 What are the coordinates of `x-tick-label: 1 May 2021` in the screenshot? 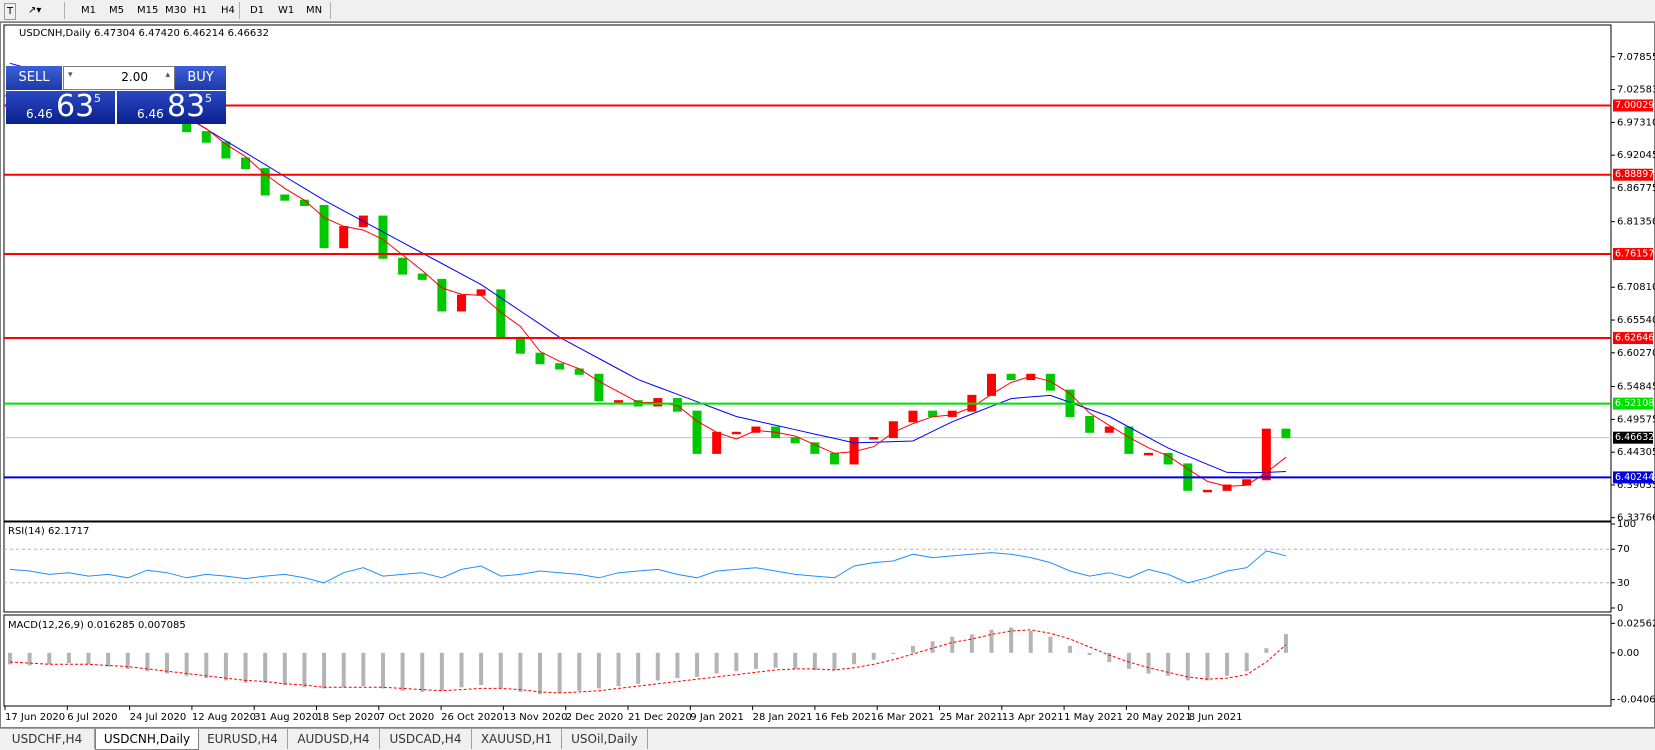 It's located at (1093, 717).